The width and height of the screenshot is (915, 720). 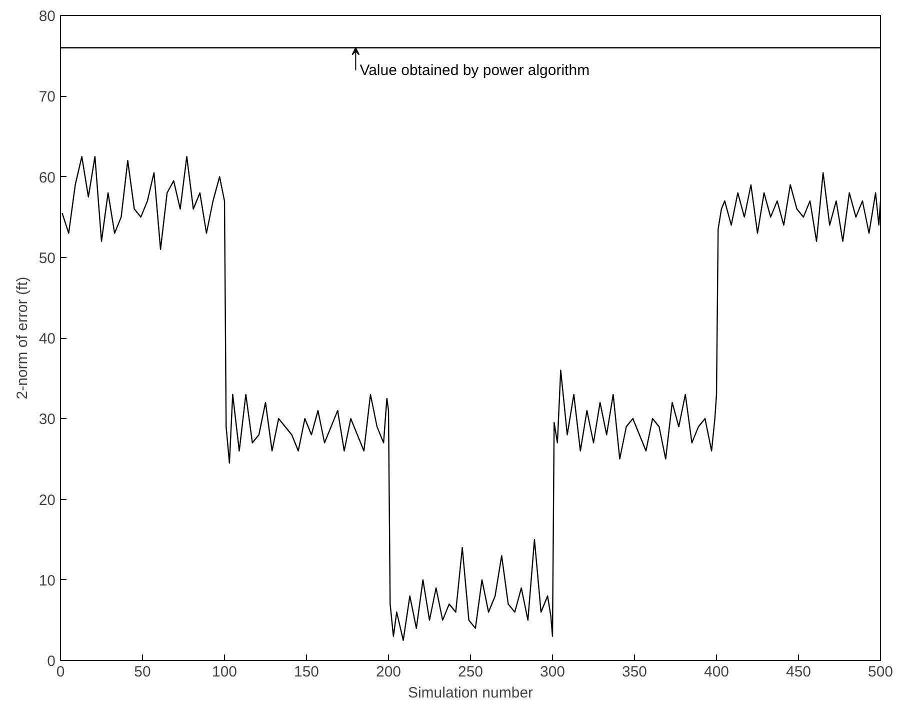 What do you see at coordinates (307, 672) in the screenshot?
I see `x-tick-label: 150` at bounding box center [307, 672].